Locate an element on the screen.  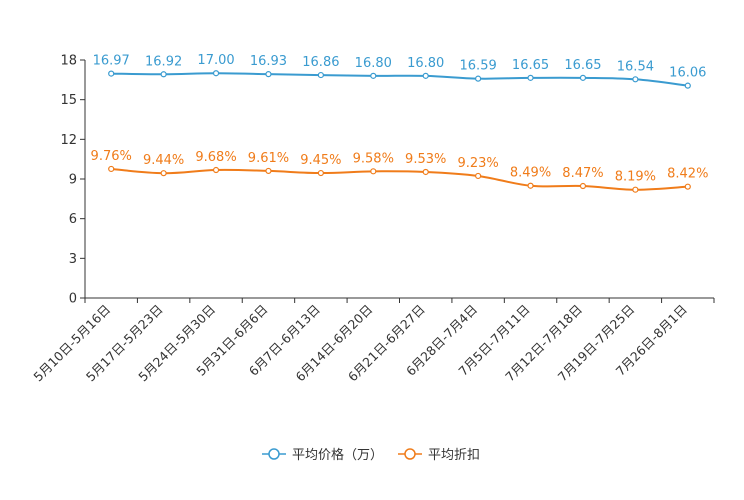
data-label: 9.68% is located at coordinates (215, 157).